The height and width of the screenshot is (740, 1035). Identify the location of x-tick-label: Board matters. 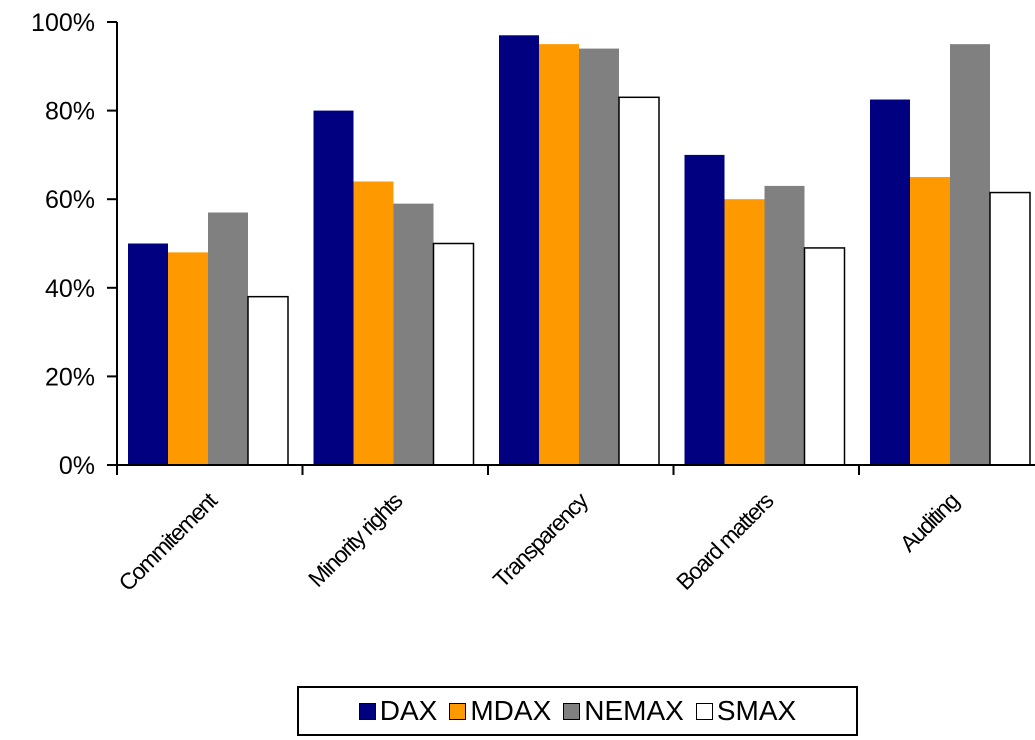
(724, 540).